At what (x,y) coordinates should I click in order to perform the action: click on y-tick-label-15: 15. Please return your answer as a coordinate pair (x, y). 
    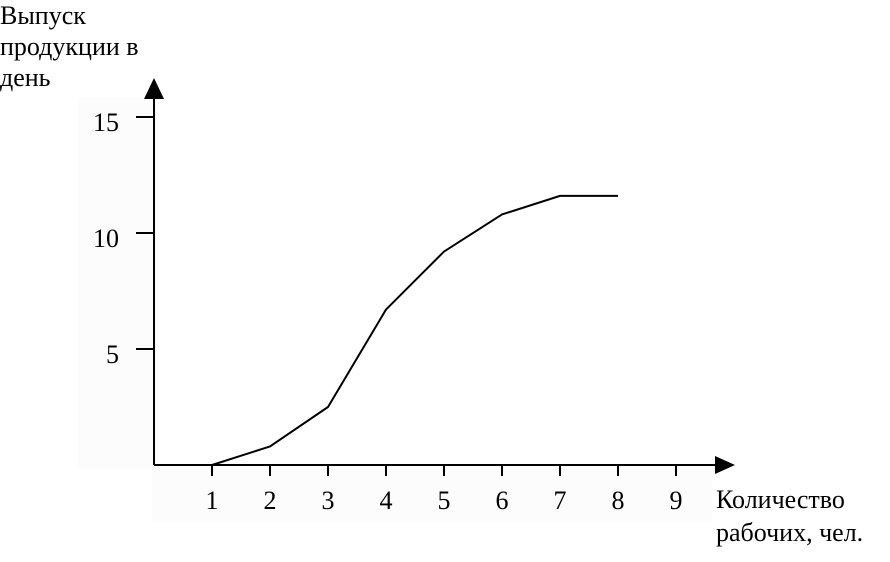
    Looking at the image, I should click on (106, 122).